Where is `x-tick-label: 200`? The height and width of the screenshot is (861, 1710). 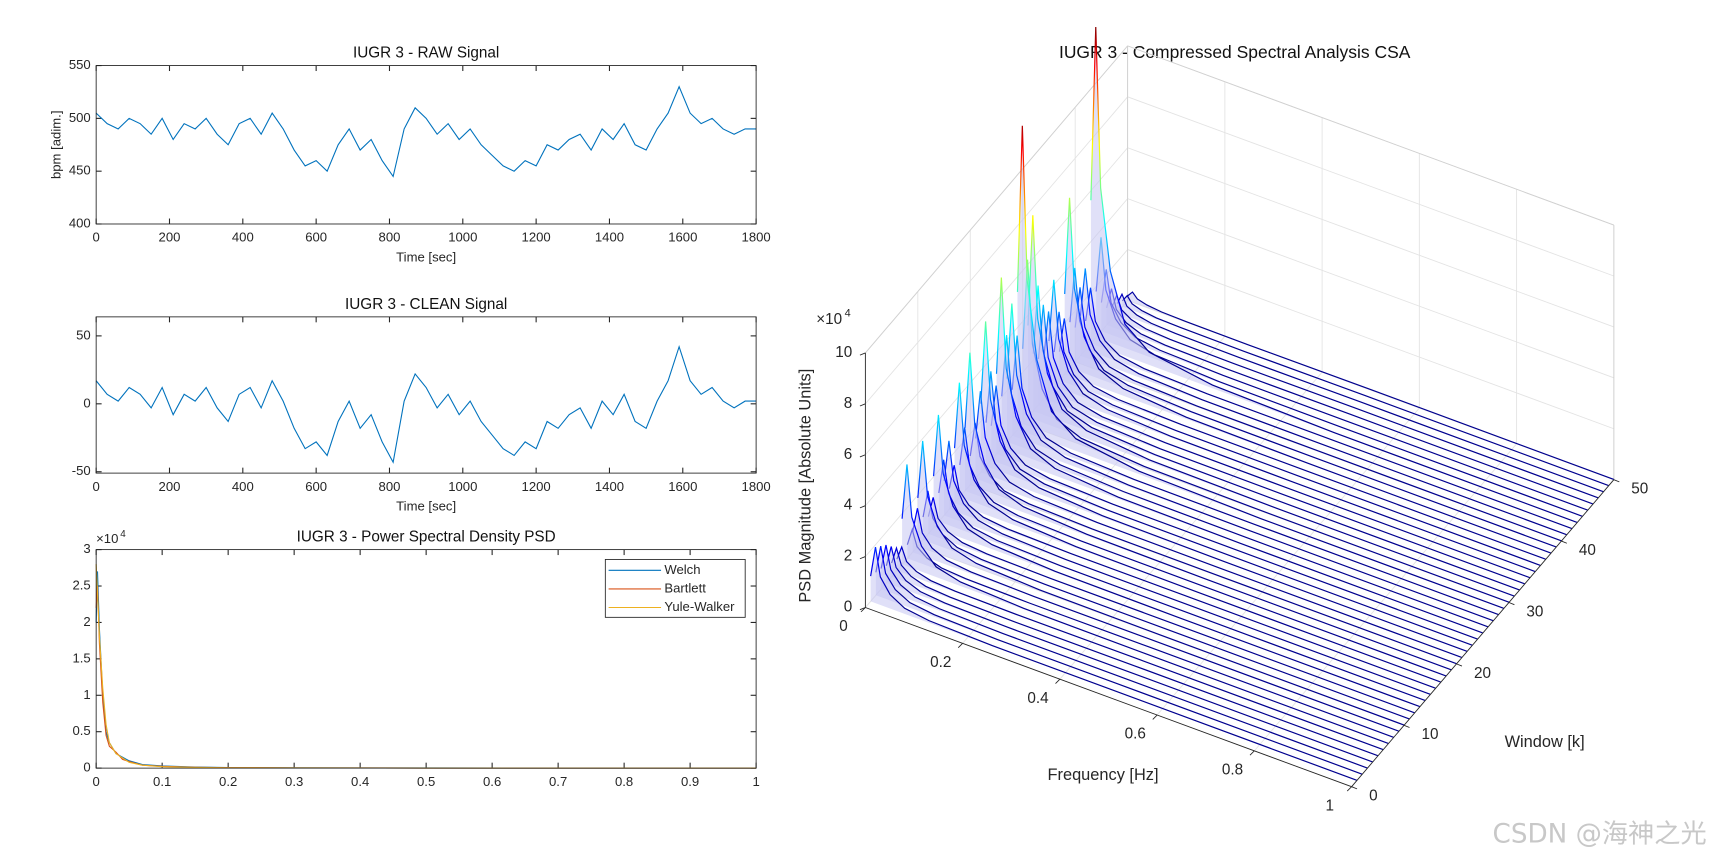 x-tick-label: 200 is located at coordinates (170, 237).